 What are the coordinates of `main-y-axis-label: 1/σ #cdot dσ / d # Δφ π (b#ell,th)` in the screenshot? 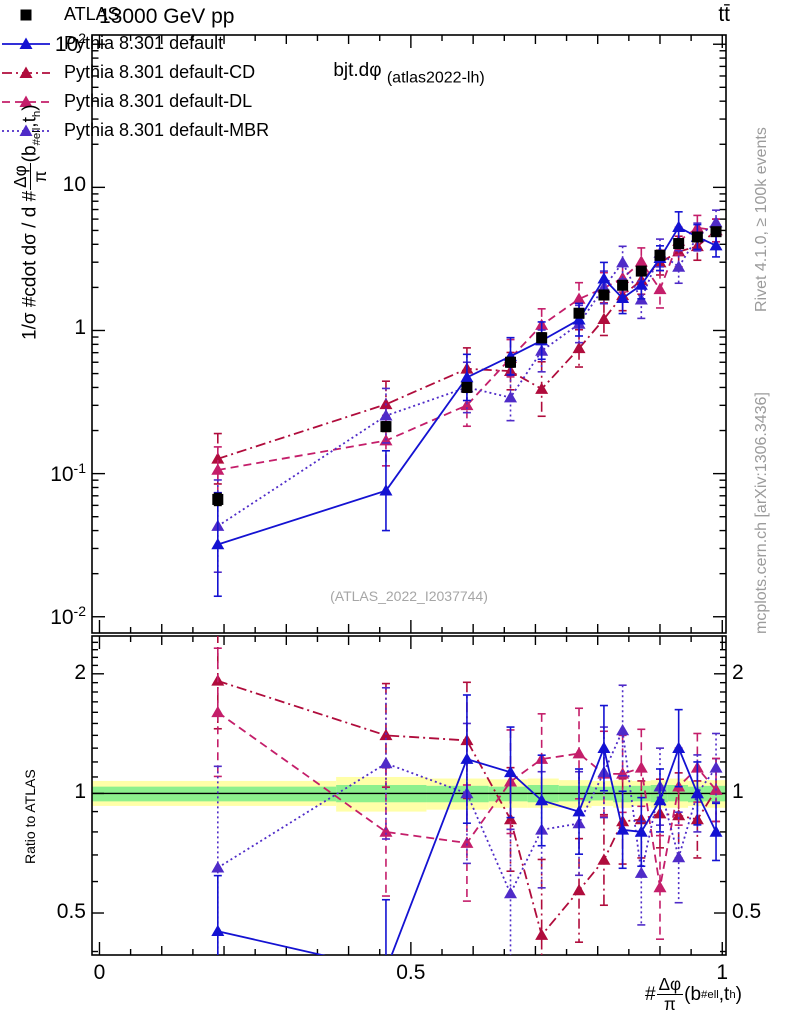 It's located at (31, 222).